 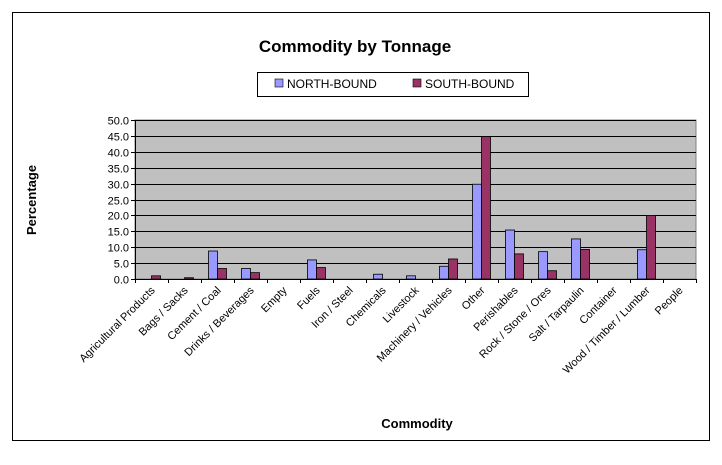 What do you see at coordinates (279, 83) in the screenshot?
I see `legend-swatch-north-bound` at bounding box center [279, 83].